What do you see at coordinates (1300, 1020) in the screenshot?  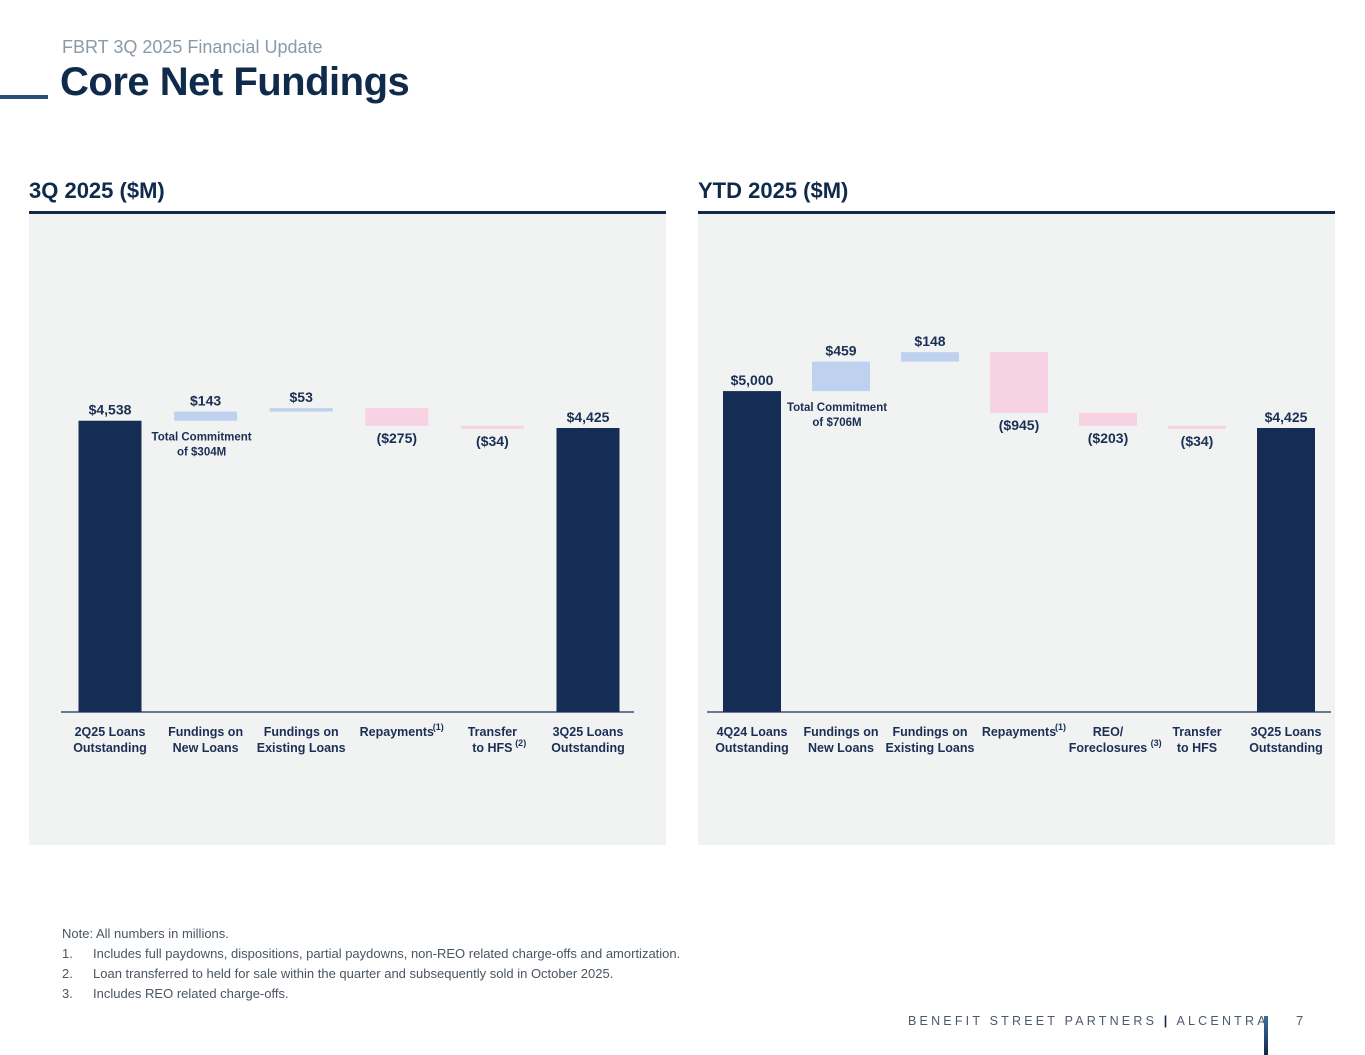 I see `page-number: 7` at bounding box center [1300, 1020].